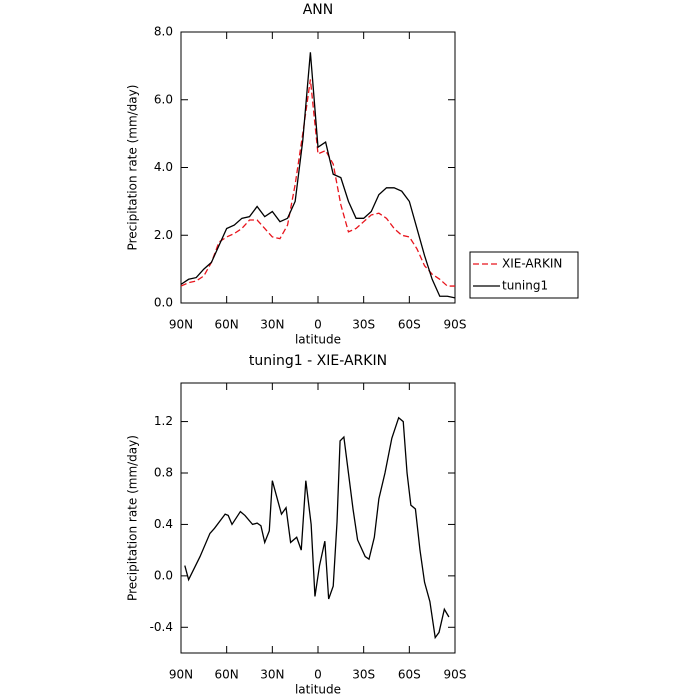 This screenshot has width=700, height=700. I want to click on y-tick-label: 1.2, so click(163, 421).